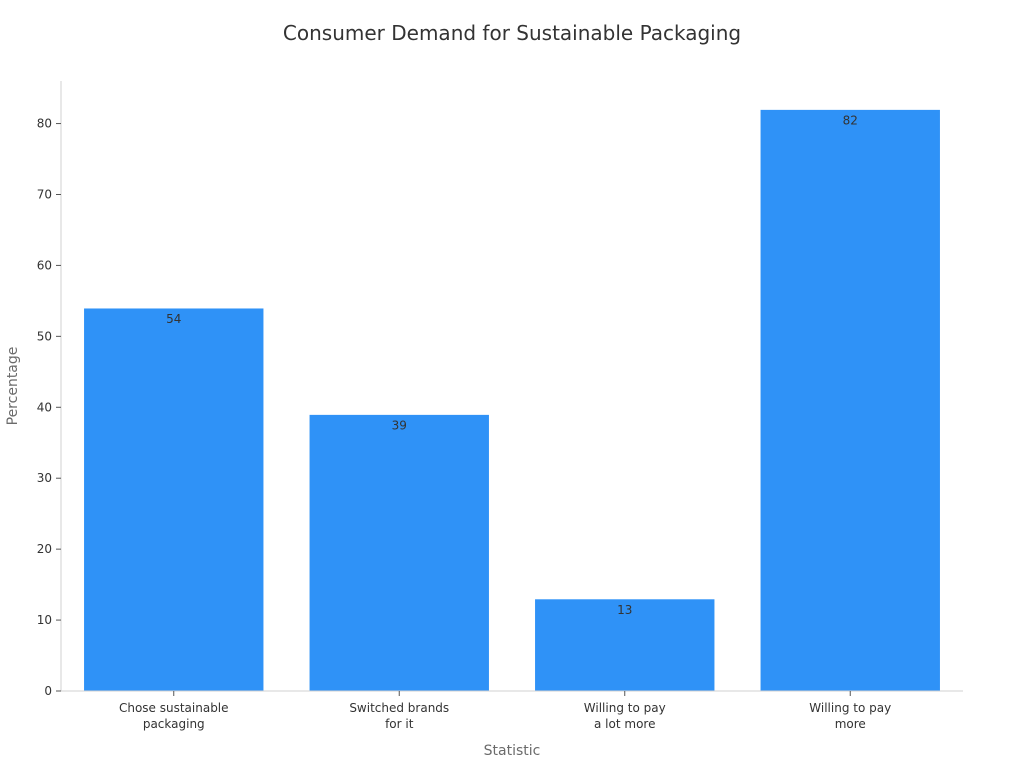  Describe the element at coordinates (44, 194) in the screenshot. I see `y-tick-label: 70` at that location.